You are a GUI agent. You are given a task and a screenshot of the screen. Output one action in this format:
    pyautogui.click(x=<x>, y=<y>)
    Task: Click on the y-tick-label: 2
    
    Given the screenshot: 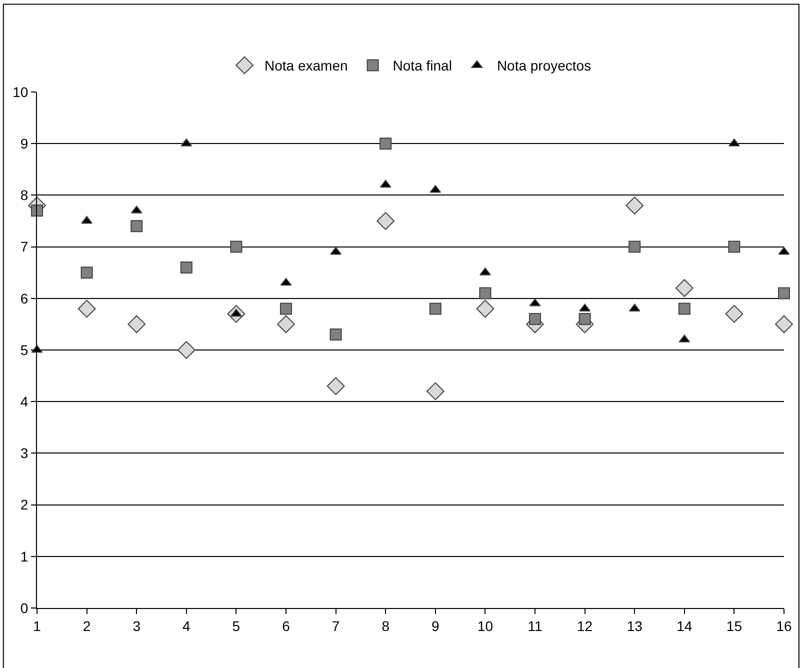 What is the action you would take?
    pyautogui.click(x=24, y=504)
    